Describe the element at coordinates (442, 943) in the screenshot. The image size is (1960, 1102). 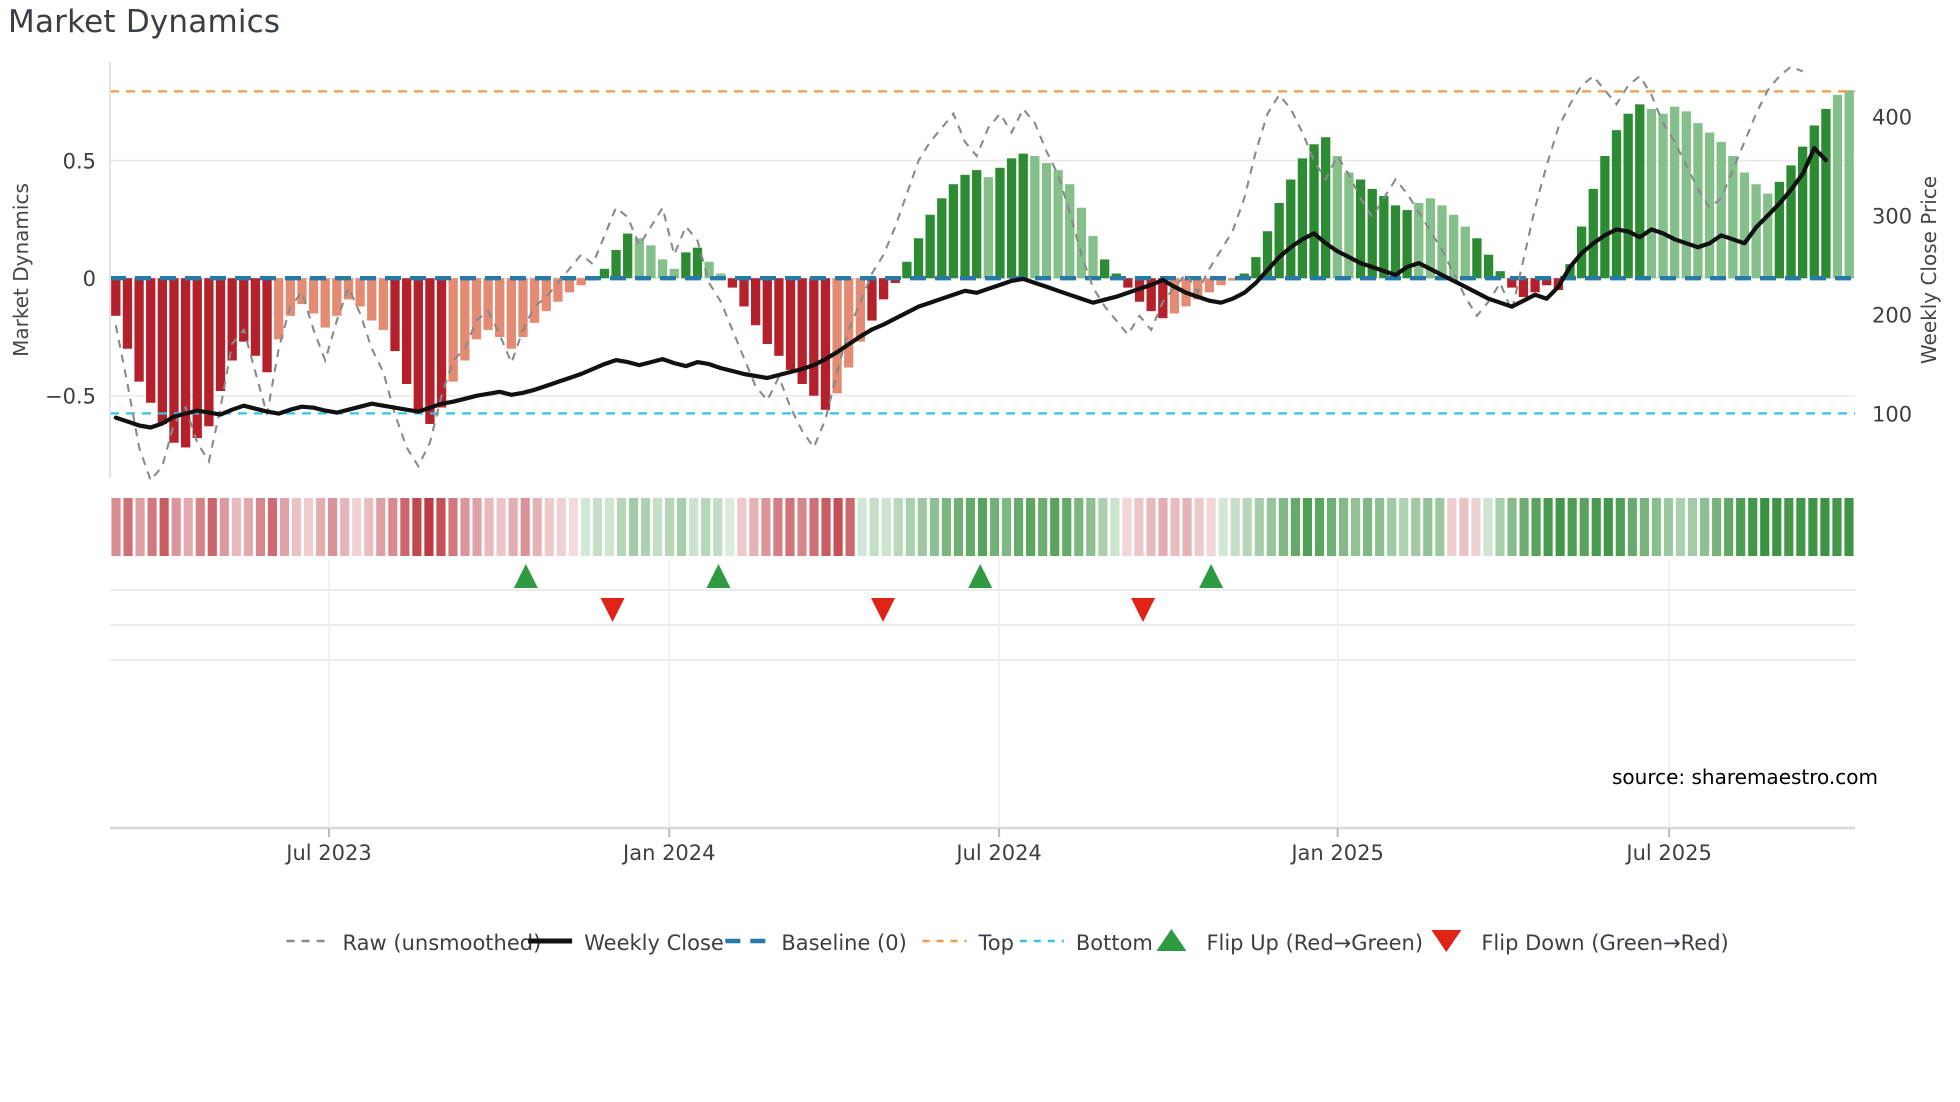
I see `legend-label: Raw (unsmoothed)` at that location.